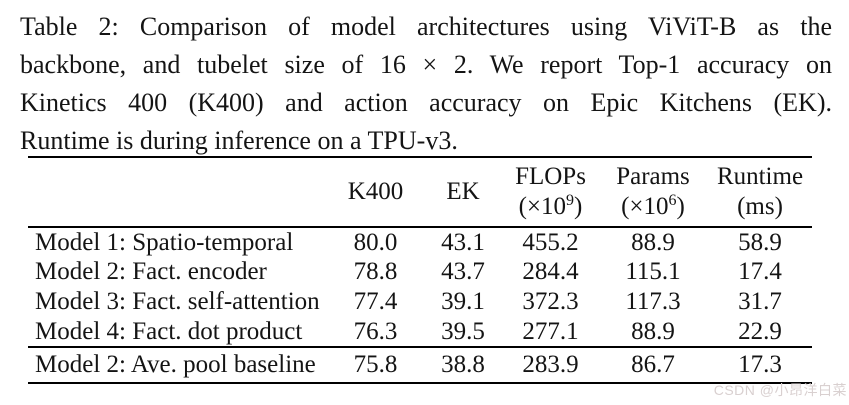  What do you see at coordinates (653, 301) in the screenshot?
I see `params-value: 117.3` at bounding box center [653, 301].